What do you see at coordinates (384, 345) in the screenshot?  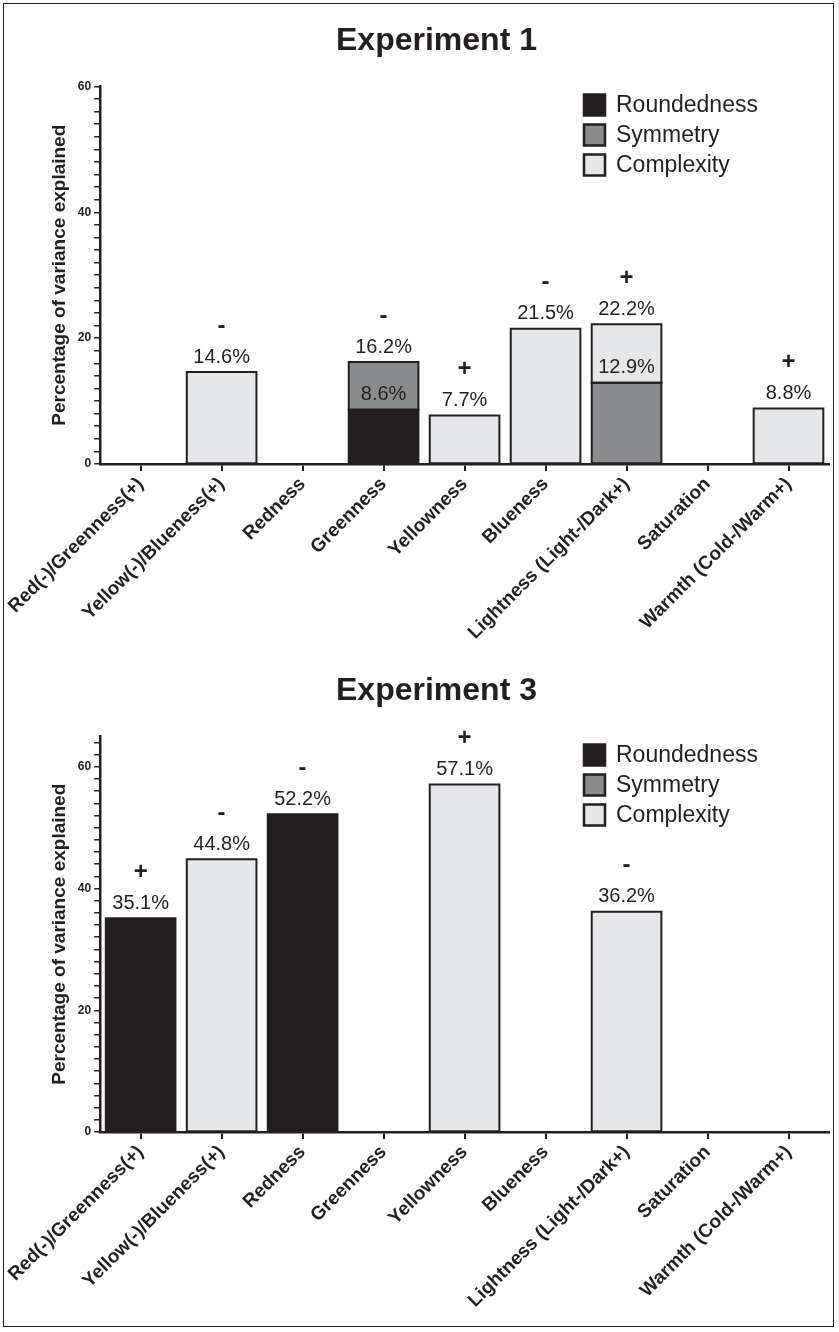 I see `total-label: 16.2%` at bounding box center [384, 345].